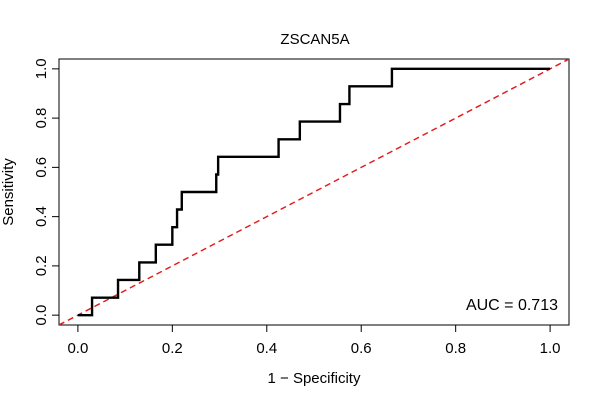  Describe the element at coordinates (512, 305) in the screenshot. I see `auc-annotation: AUC = 0.713` at that location.